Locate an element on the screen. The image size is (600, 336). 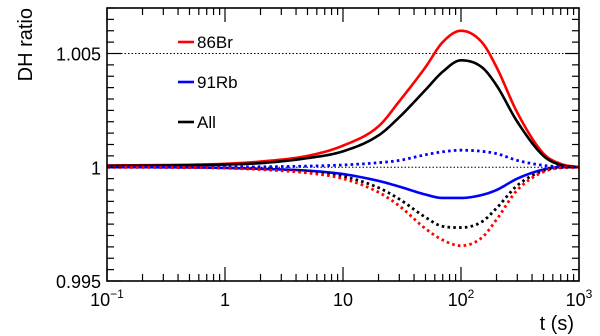
x-axis-title: t (s) is located at coordinates (557, 324).